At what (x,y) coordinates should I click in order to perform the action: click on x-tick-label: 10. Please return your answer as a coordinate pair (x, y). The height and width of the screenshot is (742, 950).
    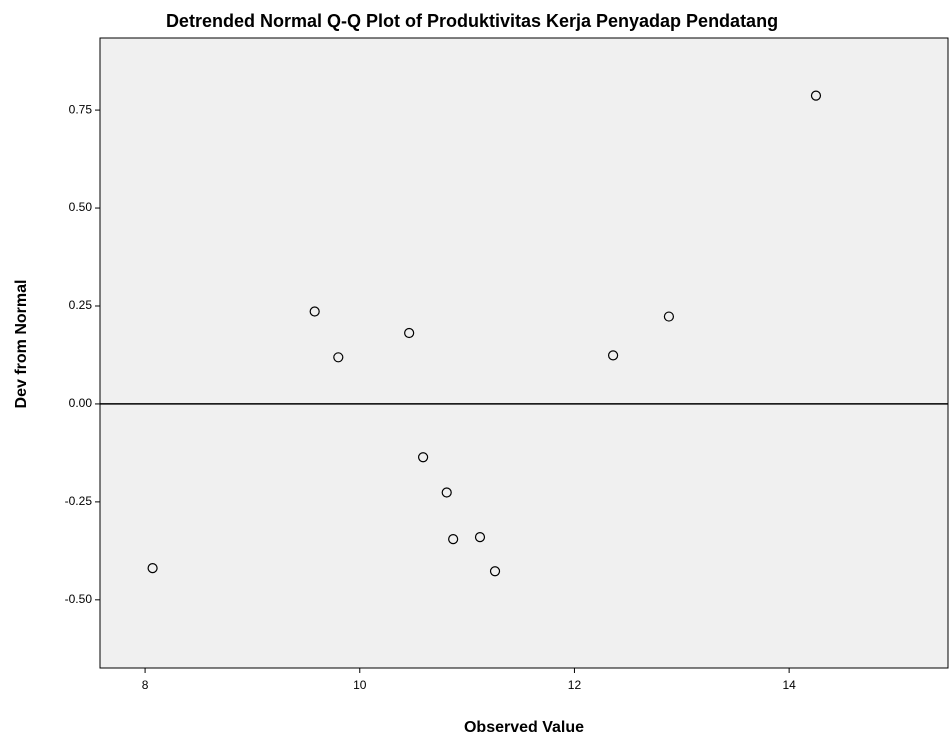
    Looking at the image, I should click on (360, 685).